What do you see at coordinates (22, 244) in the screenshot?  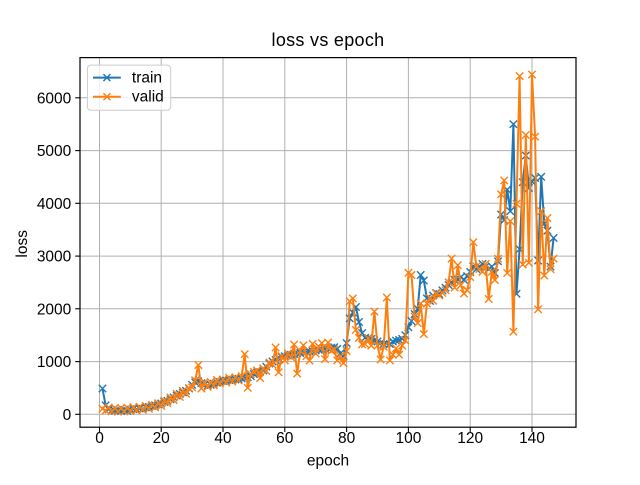 I see `svg-text: loss` at bounding box center [22, 244].